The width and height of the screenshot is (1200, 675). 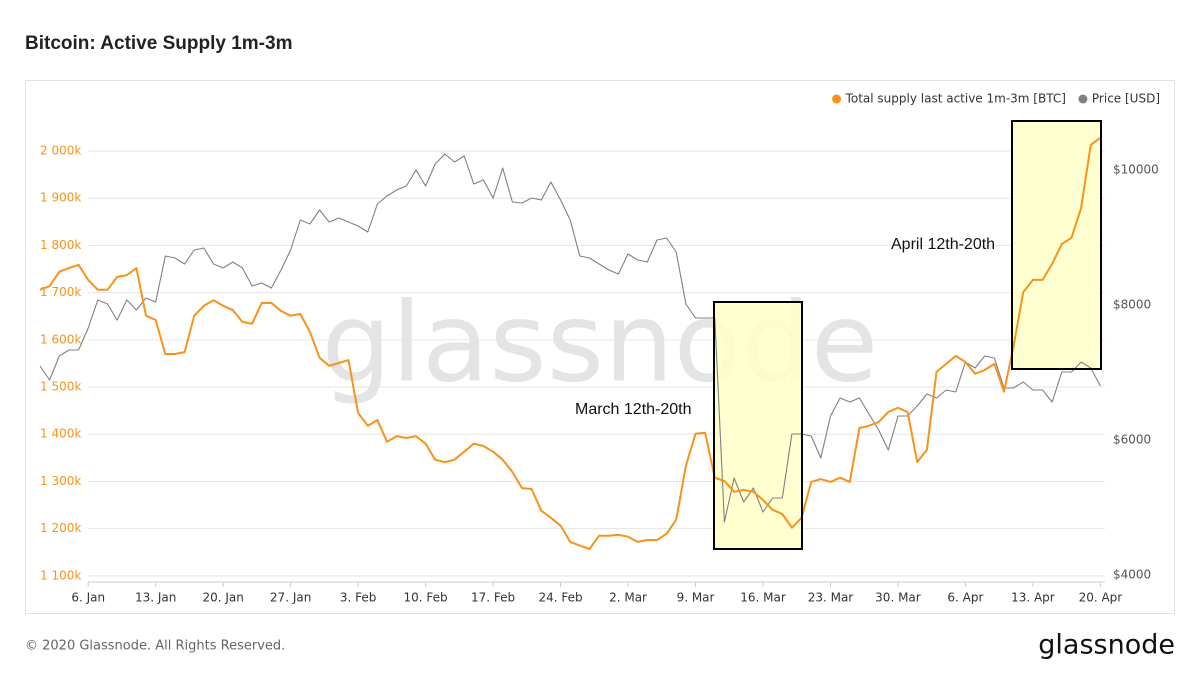 What do you see at coordinates (1132, 304) in the screenshot?
I see `y2-tick-label: $8000` at bounding box center [1132, 304].